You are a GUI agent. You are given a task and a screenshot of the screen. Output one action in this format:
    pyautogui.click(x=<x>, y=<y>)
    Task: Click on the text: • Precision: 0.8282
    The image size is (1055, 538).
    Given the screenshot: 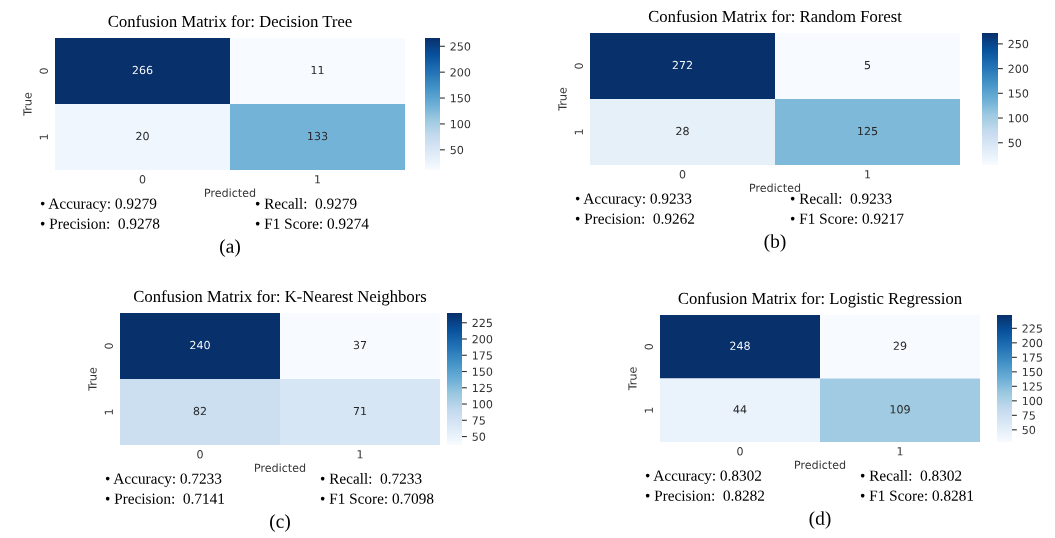 What is the action you would take?
    pyautogui.click(x=705, y=495)
    